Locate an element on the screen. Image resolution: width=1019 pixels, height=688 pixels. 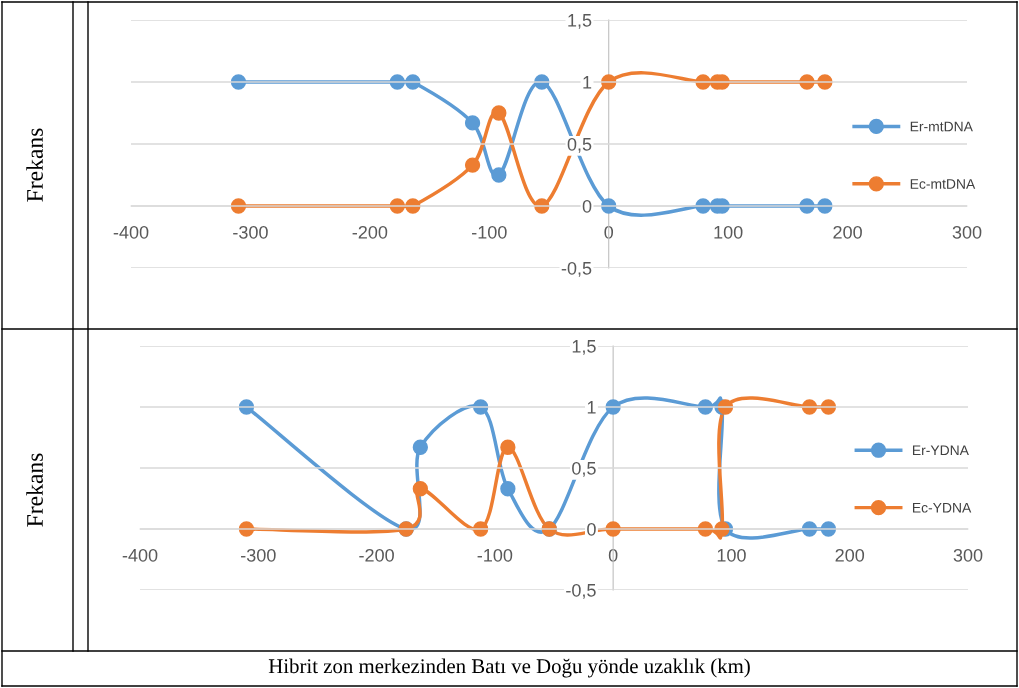
legend-label: Ec-YDNA is located at coordinates (942, 507).